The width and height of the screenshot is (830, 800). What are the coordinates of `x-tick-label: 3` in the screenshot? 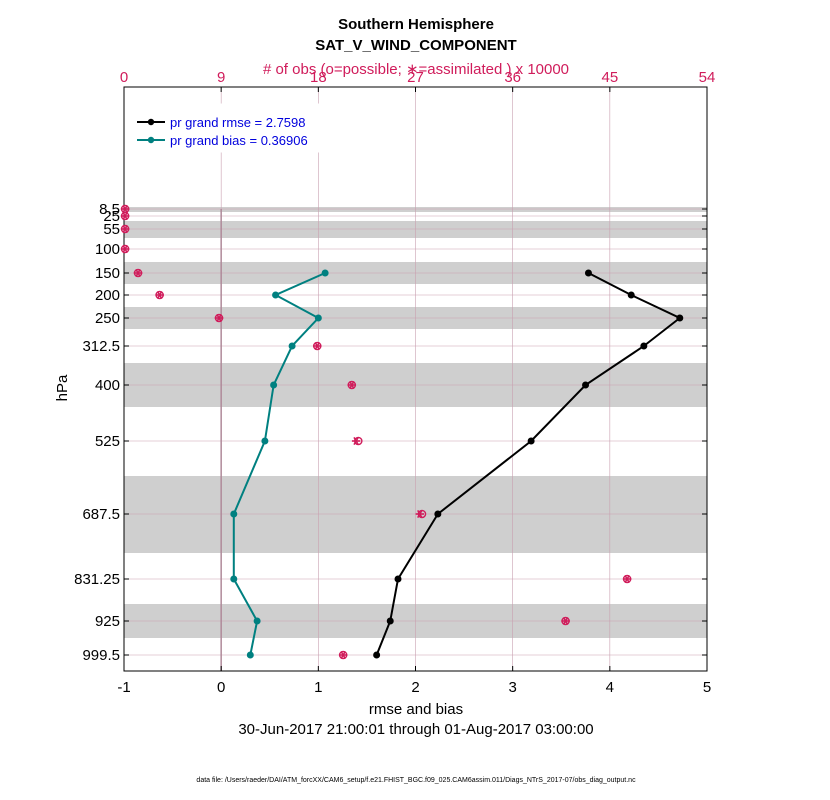 It's located at (512, 687).